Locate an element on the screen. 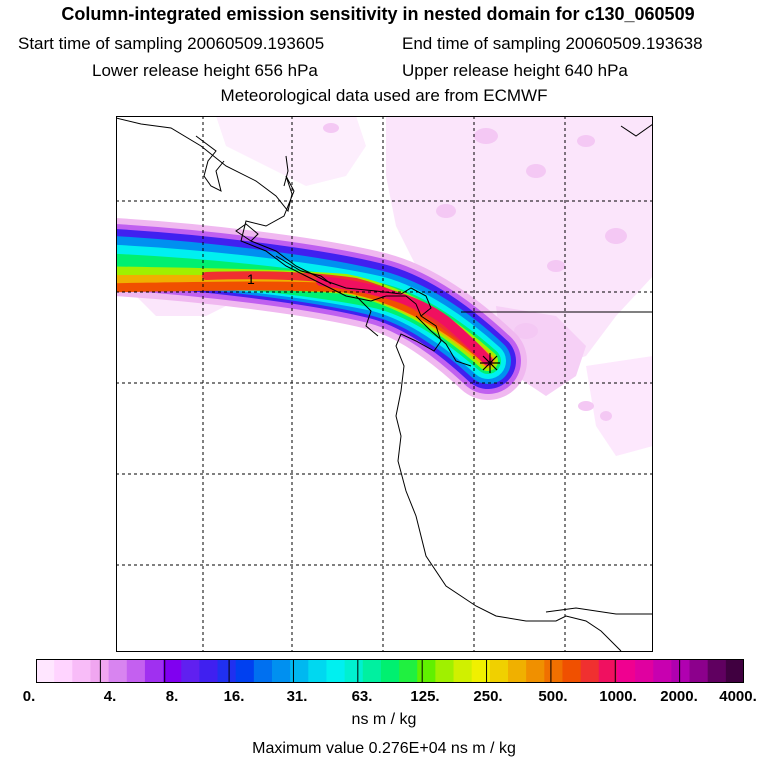 The width and height of the screenshot is (768, 768). colorbar-tick-label: 2000. is located at coordinates (679, 696).